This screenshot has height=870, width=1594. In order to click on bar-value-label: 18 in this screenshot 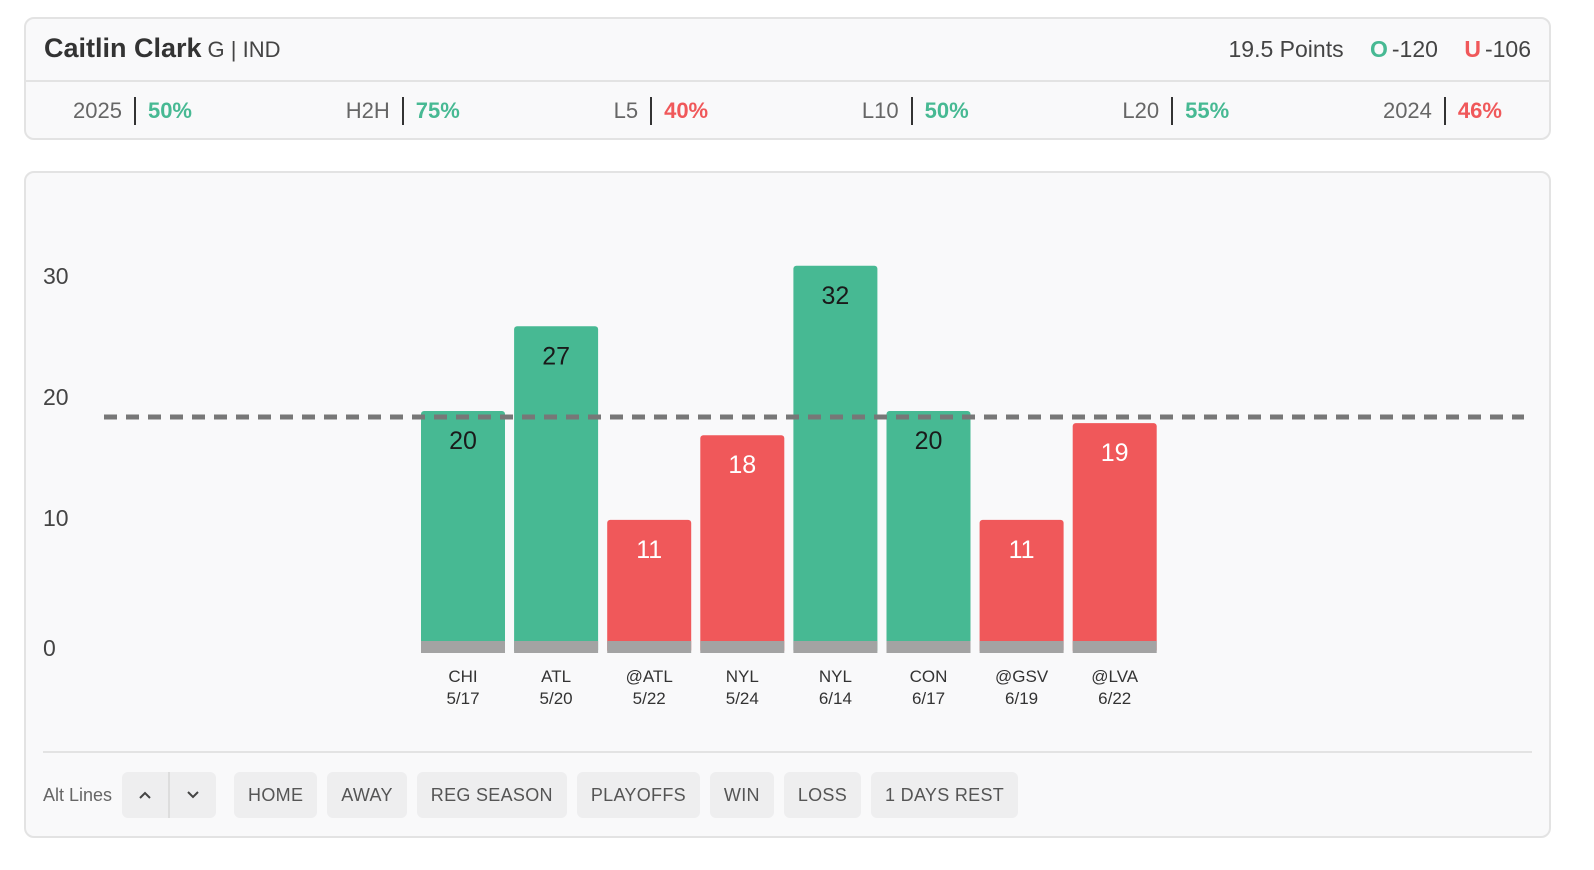, I will do `click(742, 465)`.